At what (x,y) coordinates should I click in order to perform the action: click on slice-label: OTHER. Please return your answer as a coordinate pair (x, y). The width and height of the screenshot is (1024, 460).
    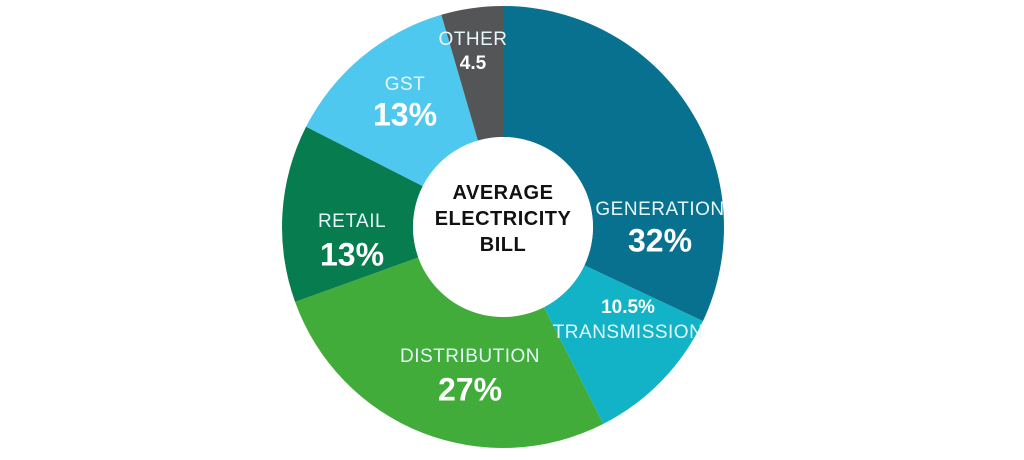
    Looking at the image, I should click on (473, 39).